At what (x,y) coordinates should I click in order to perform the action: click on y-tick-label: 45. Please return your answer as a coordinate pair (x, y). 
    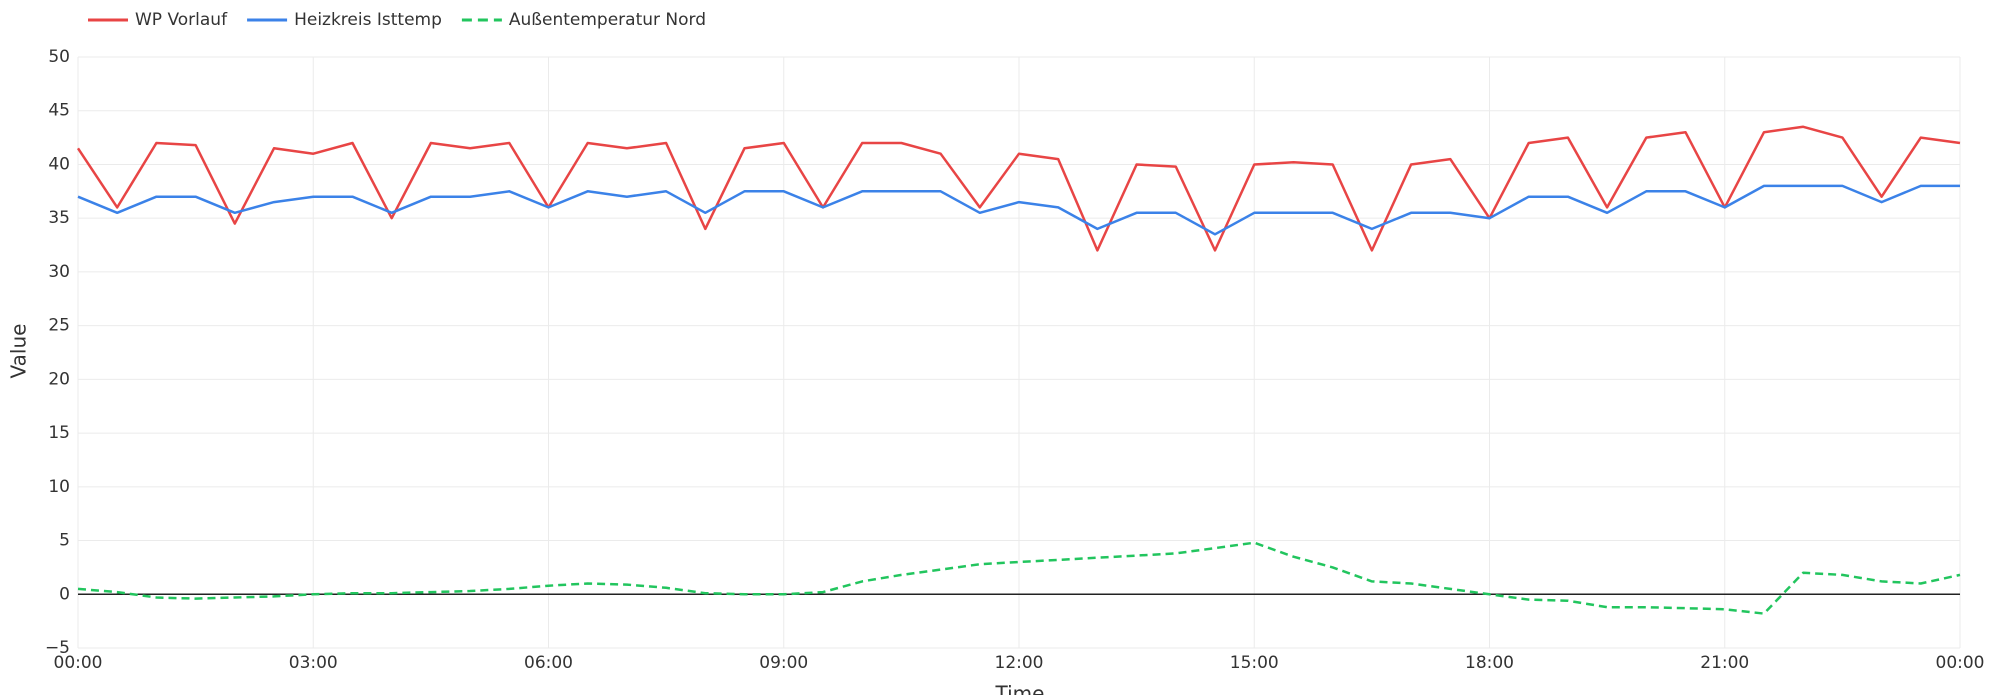
    Looking at the image, I should click on (59, 111).